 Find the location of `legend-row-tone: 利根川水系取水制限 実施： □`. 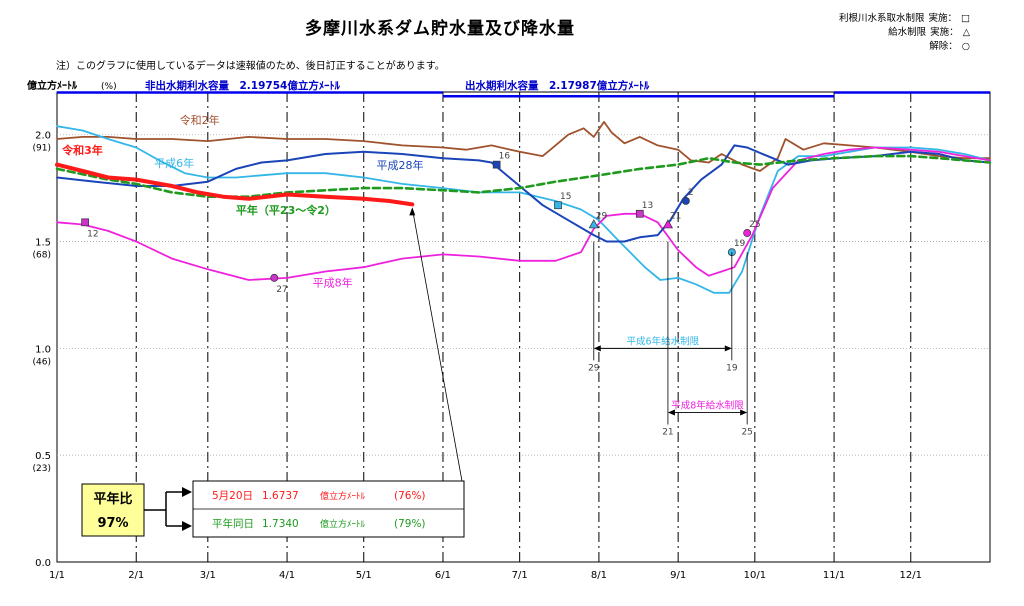

legend-row-tone: 利根川水系取水制限 実施： □ is located at coordinates (875, 19).